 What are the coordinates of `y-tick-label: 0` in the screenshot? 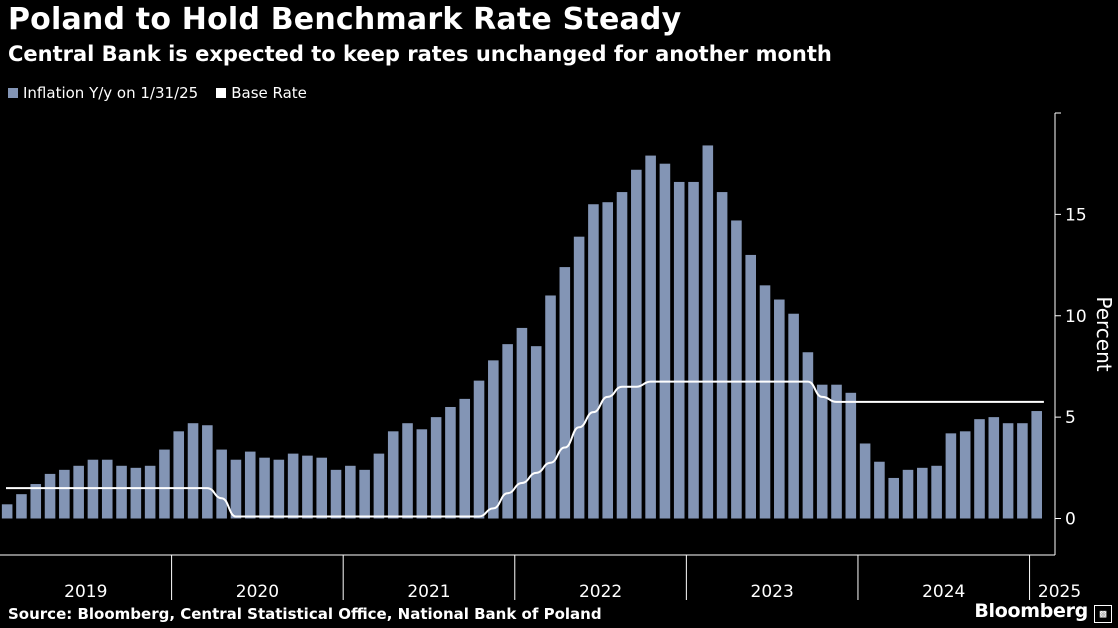 It's located at (1070, 520).